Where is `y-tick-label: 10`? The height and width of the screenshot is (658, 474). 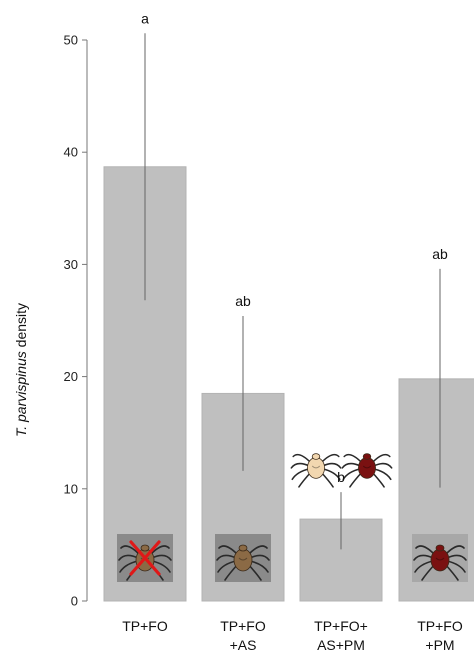
y-tick-label: 10 is located at coordinates (71, 488).